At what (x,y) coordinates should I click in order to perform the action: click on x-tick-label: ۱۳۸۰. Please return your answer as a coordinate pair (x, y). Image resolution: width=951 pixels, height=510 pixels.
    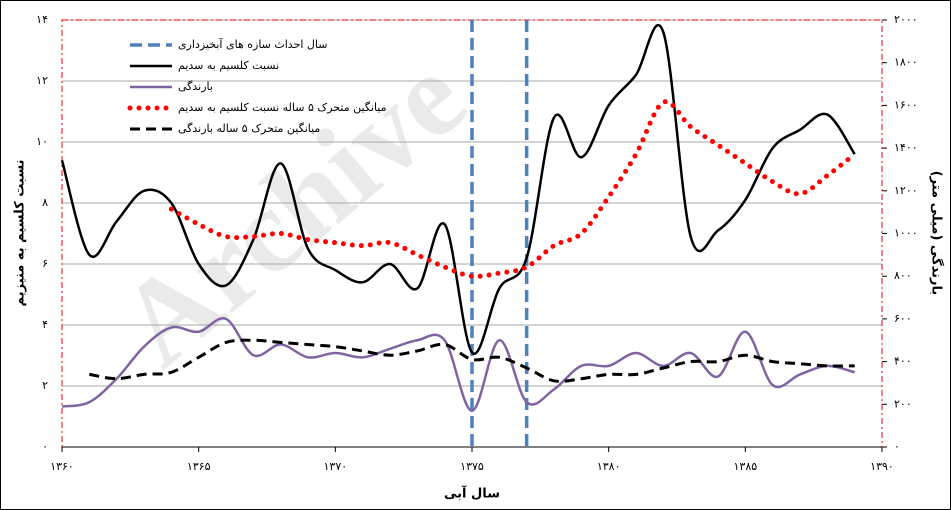
    Looking at the image, I should click on (609, 466).